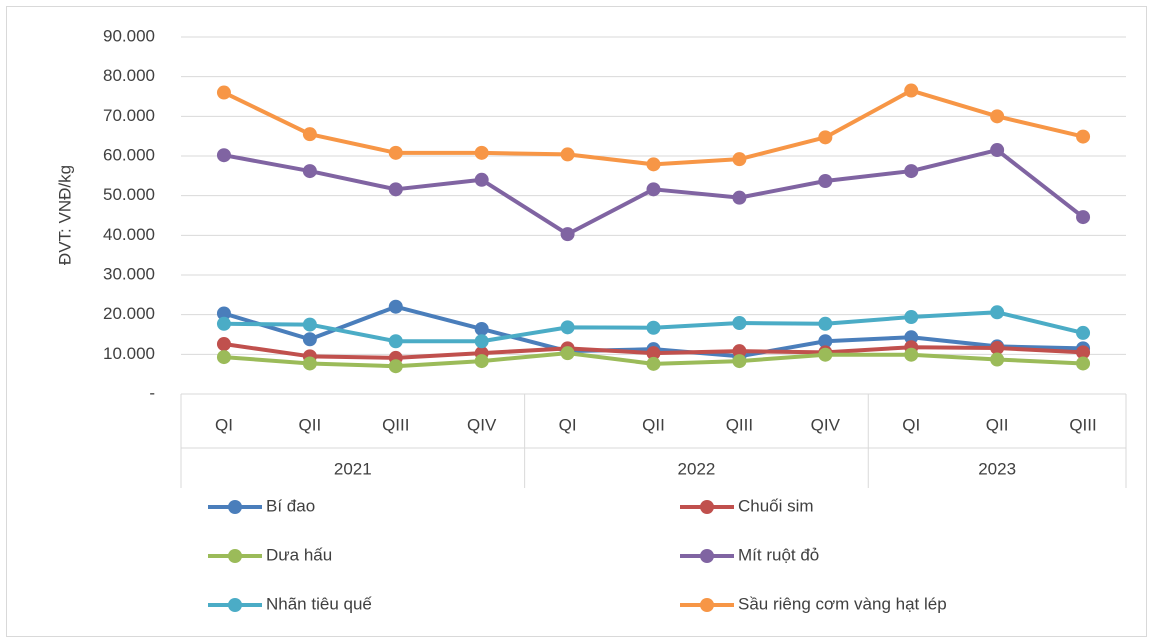 This screenshot has width=1154, height=644. Describe the element at coordinates (290, 505) in the screenshot. I see `legend-label: Bí đao` at that location.